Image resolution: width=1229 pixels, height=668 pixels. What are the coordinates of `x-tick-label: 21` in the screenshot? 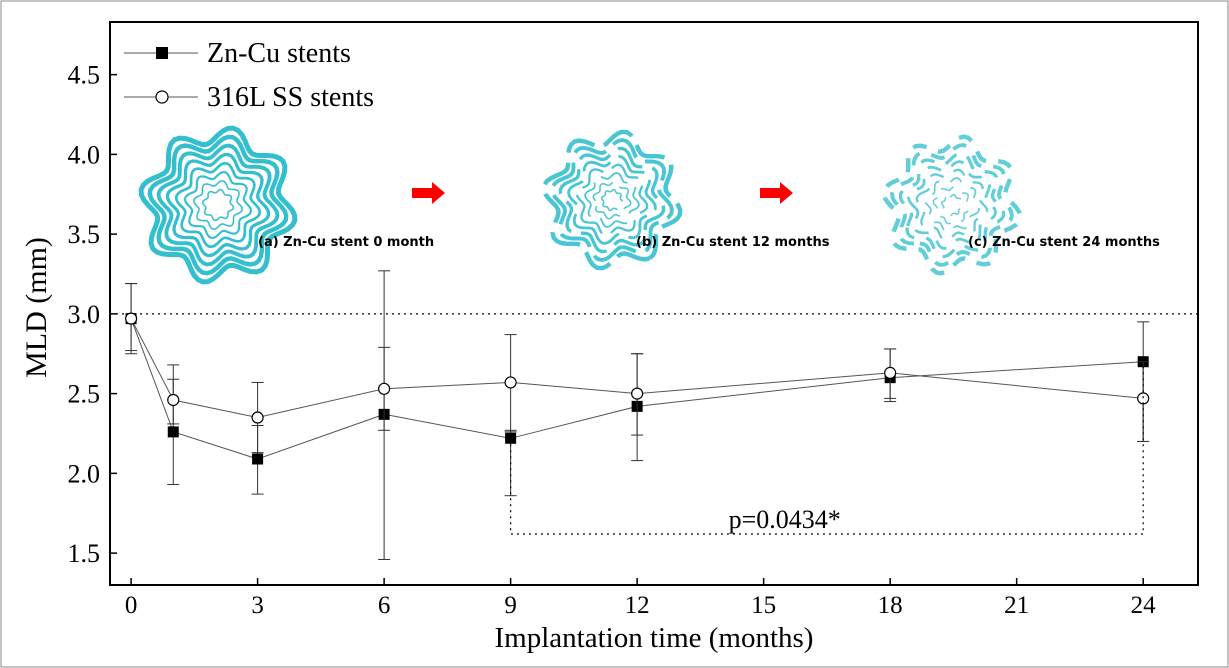 It's located at (1016, 605).